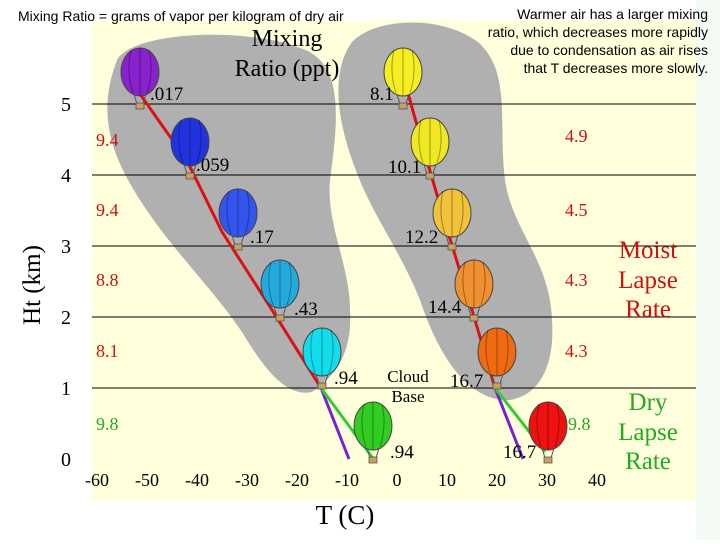 The image size is (720, 545). I want to click on y-tick-label: 5, so click(66, 105).